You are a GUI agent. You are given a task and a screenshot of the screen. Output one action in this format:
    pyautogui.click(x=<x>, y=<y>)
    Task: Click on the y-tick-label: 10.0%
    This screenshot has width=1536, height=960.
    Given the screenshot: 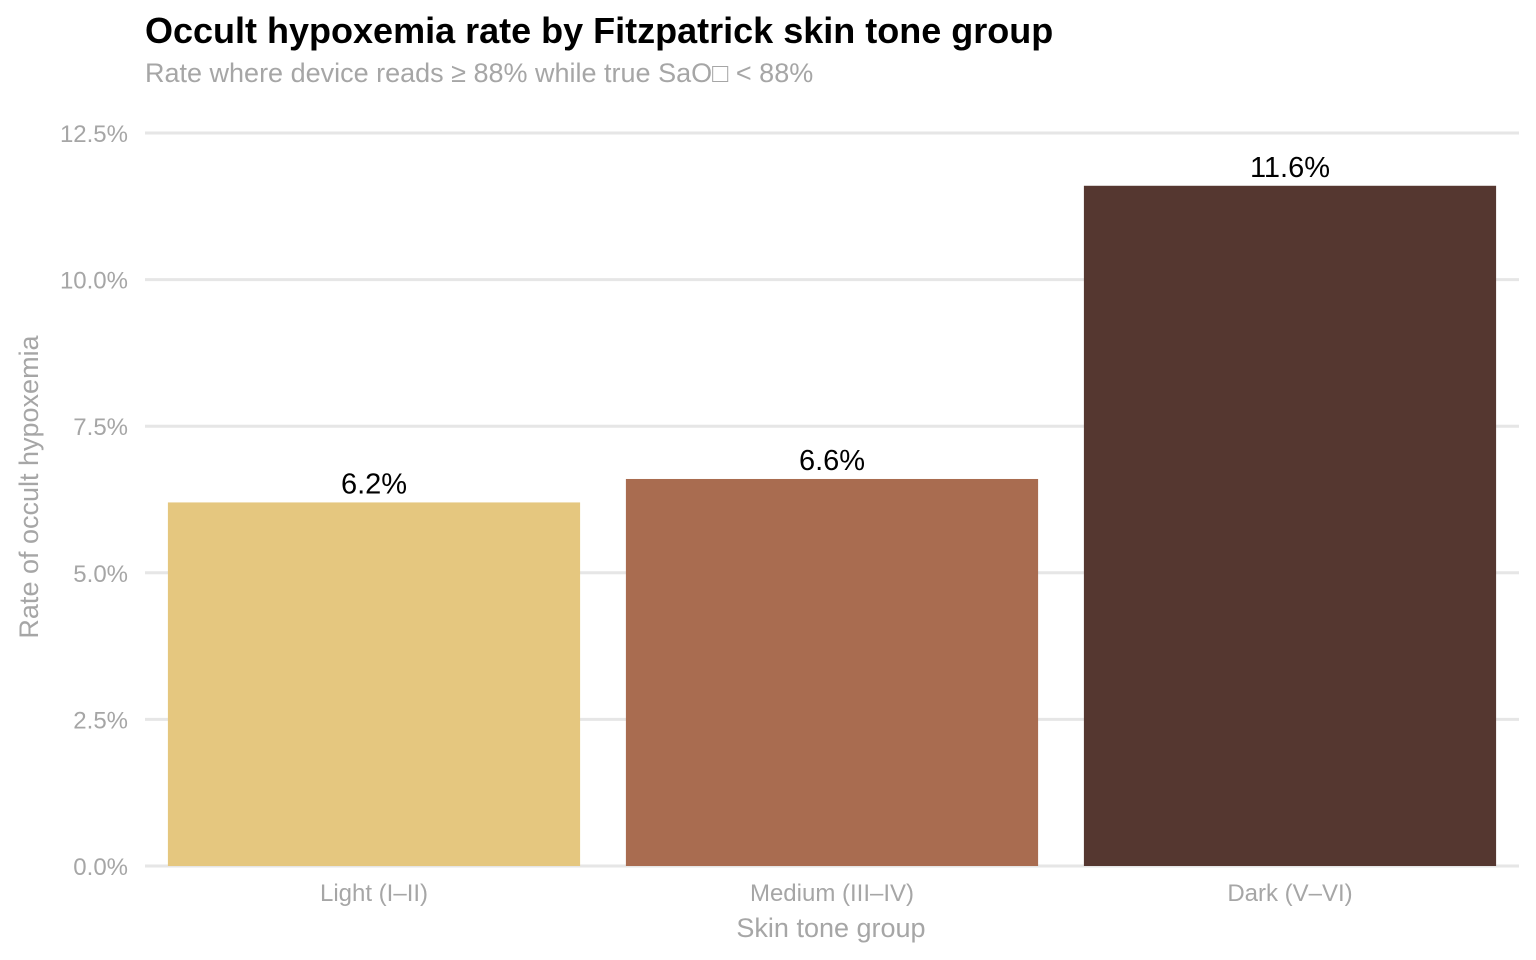 What is the action you would take?
    pyautogui.click(x=94, y=281)
    